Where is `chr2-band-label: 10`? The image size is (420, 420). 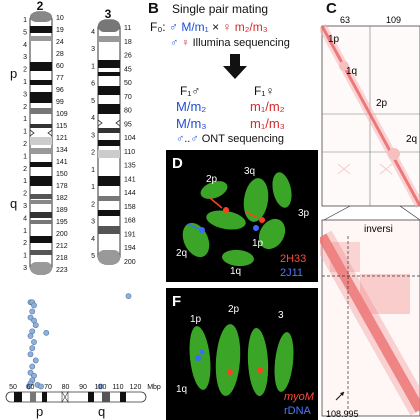
chr2-band-label: 10 is located at coordinates (60, 18).